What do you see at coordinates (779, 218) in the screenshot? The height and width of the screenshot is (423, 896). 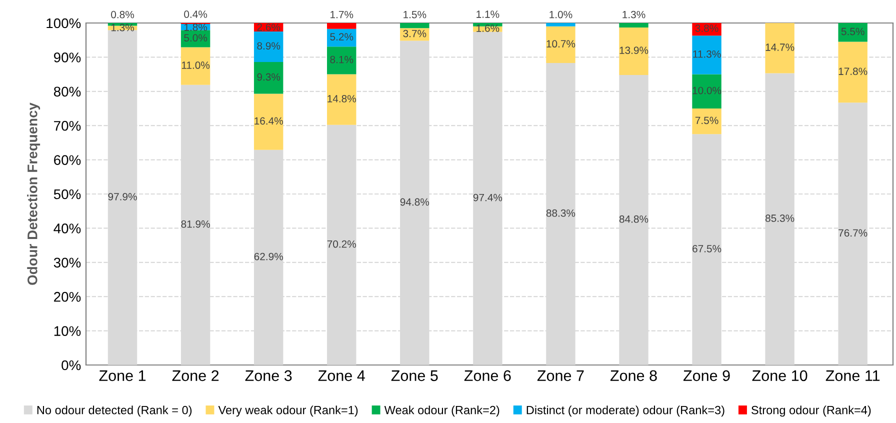 I see `data-label: 85.3%` at bounding box center [779, 218].